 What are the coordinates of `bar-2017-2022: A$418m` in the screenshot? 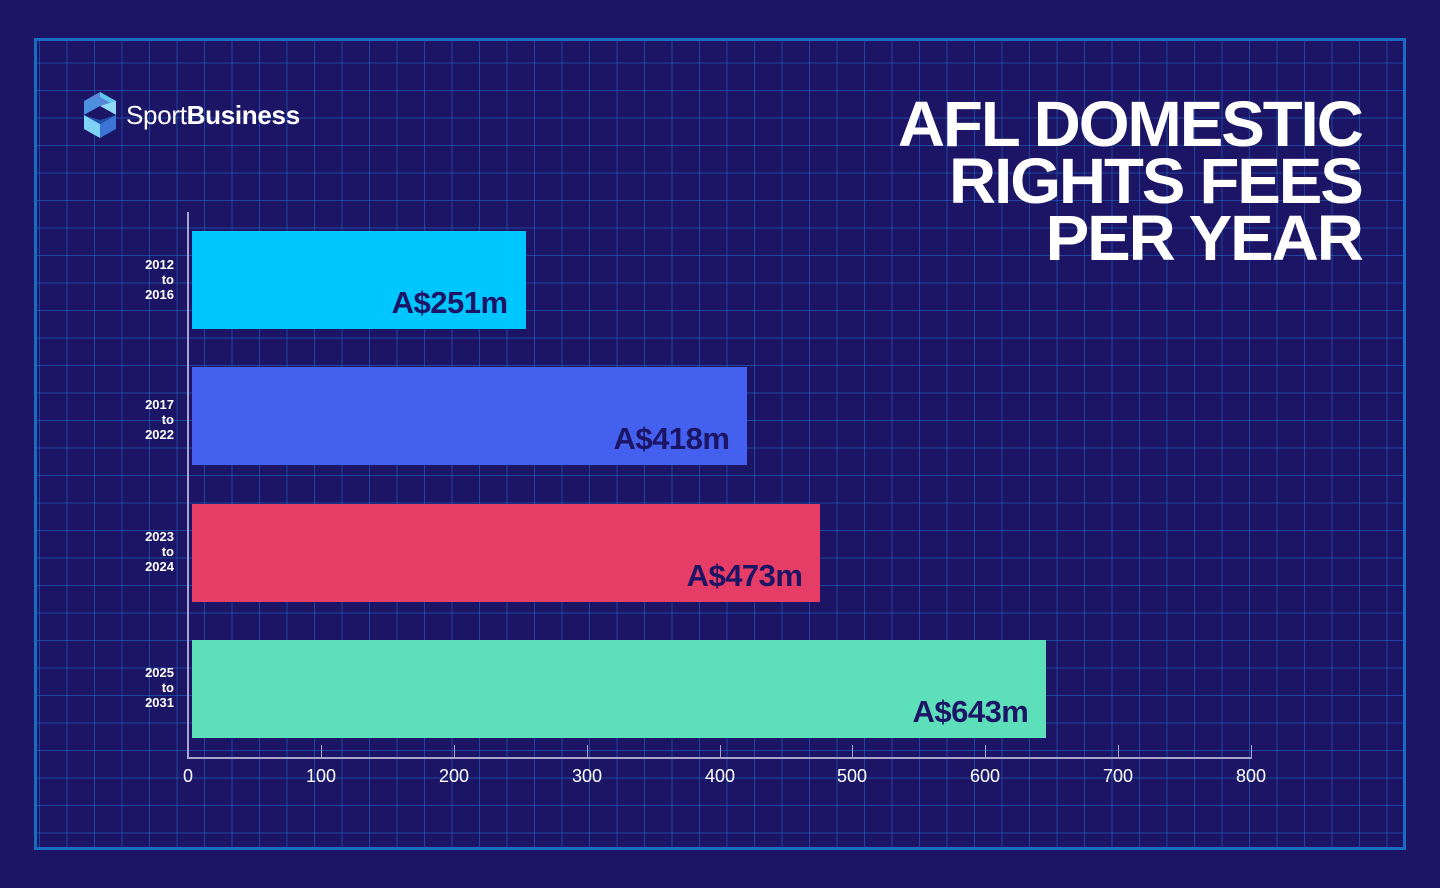 It's located at (470, 416).